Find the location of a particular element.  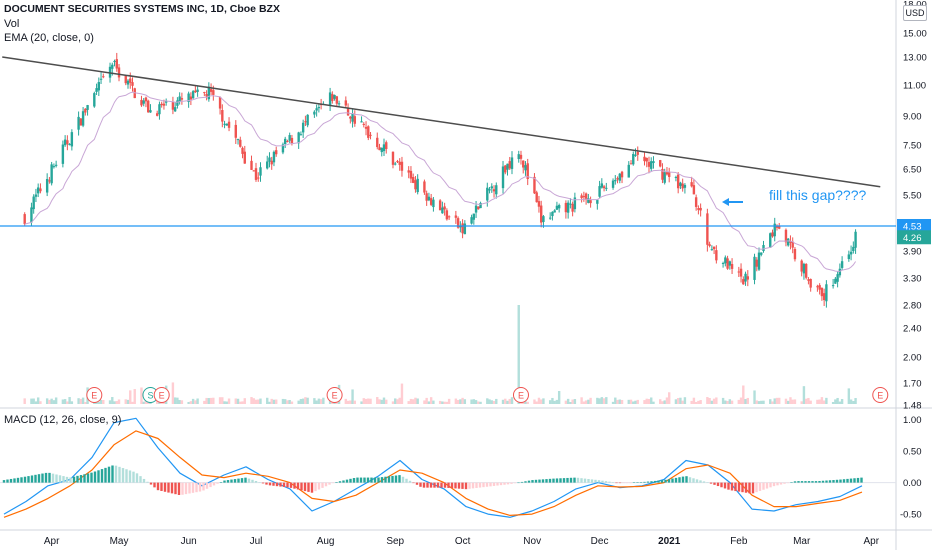

macd-axis: 1.00 0.50 0.00 -0.50 is located at coordinates (911, 468).